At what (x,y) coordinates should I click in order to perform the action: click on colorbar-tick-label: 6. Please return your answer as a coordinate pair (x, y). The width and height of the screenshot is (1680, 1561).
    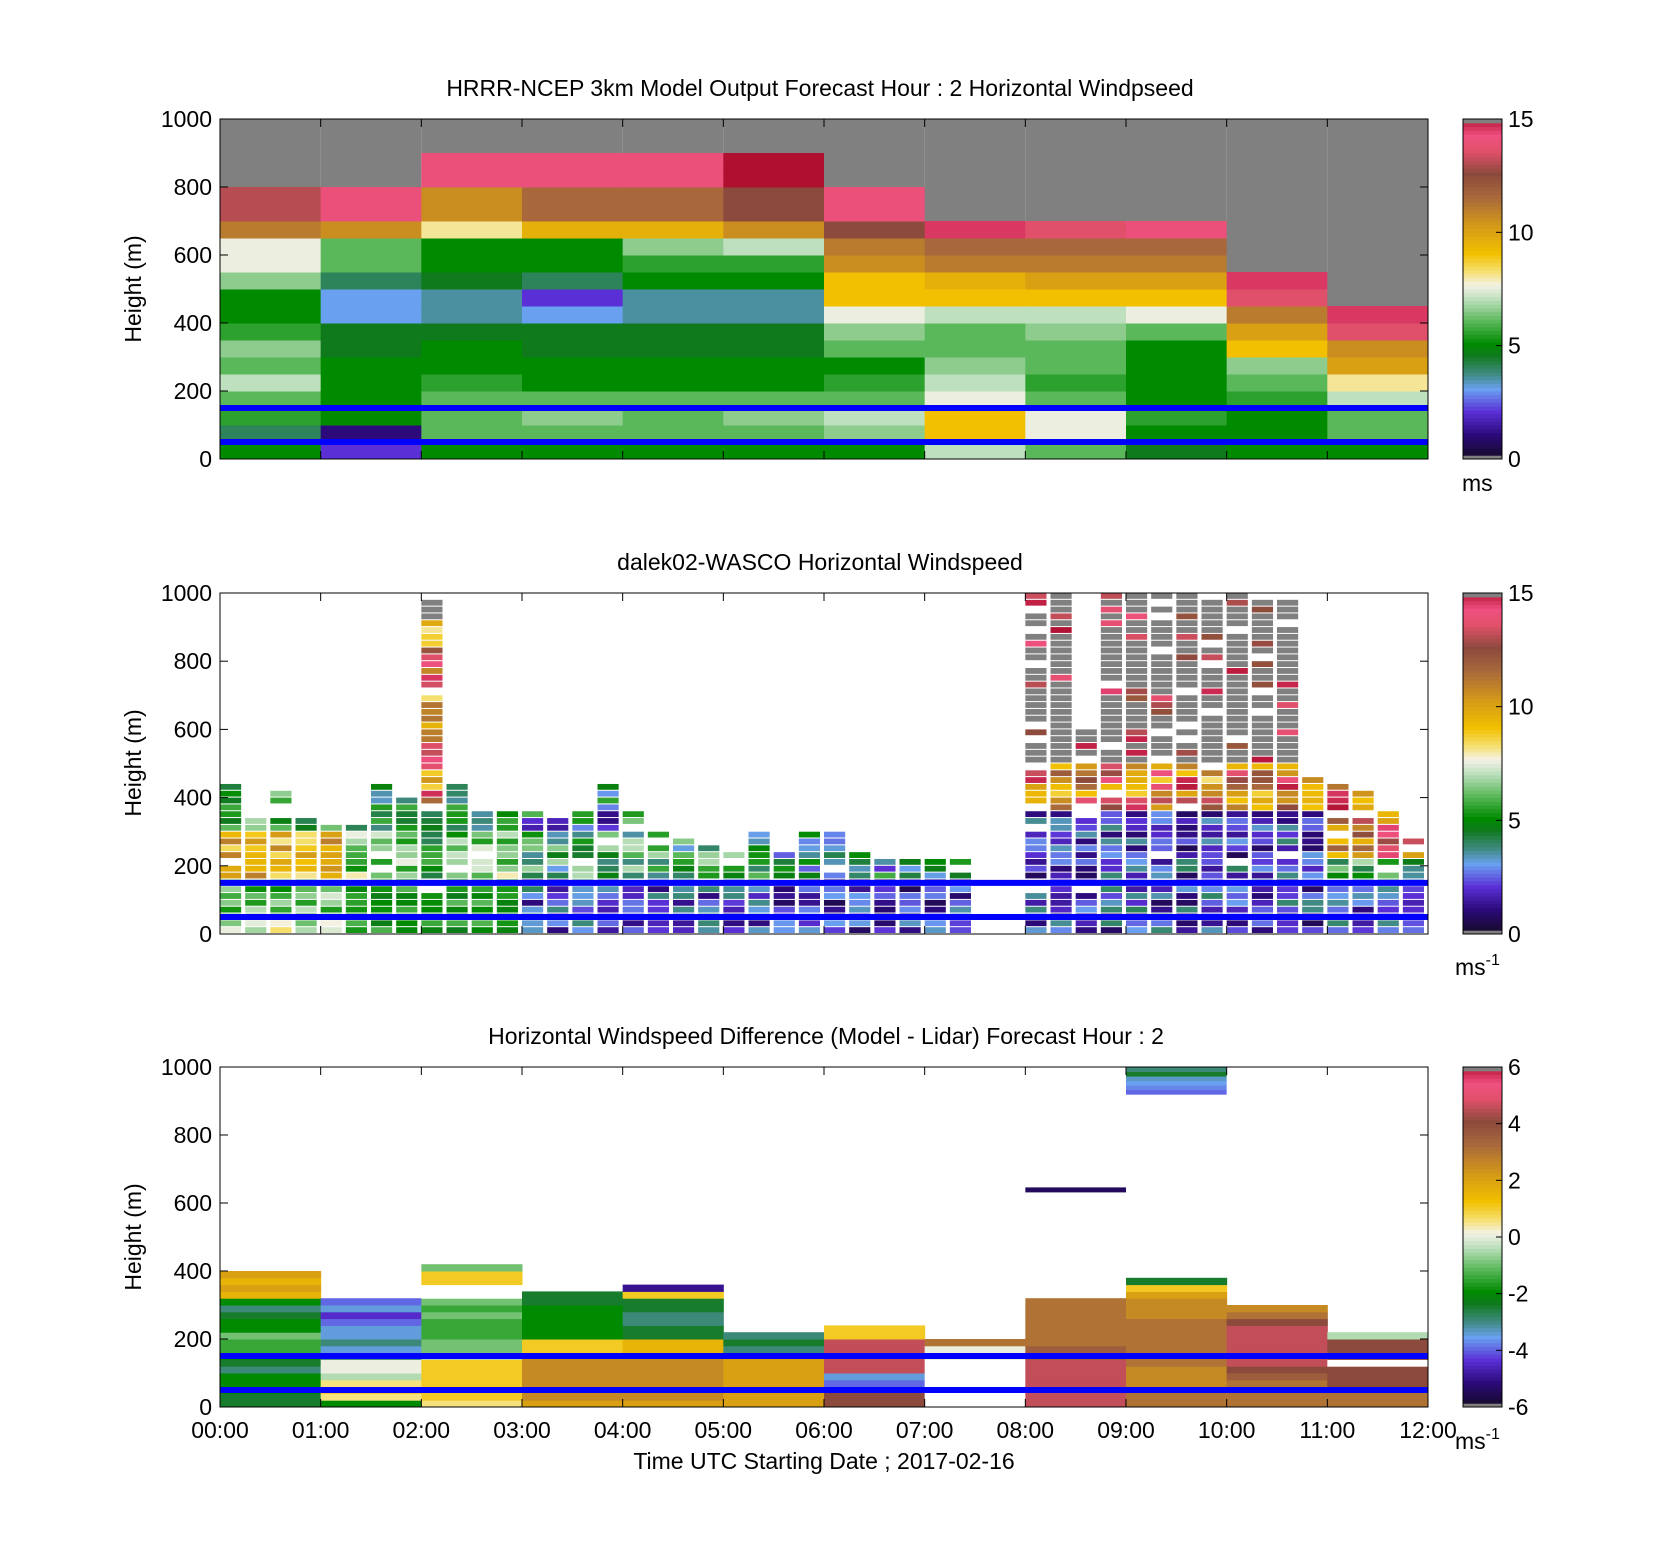
    Looking at the image, I should click on (1514, 1067).